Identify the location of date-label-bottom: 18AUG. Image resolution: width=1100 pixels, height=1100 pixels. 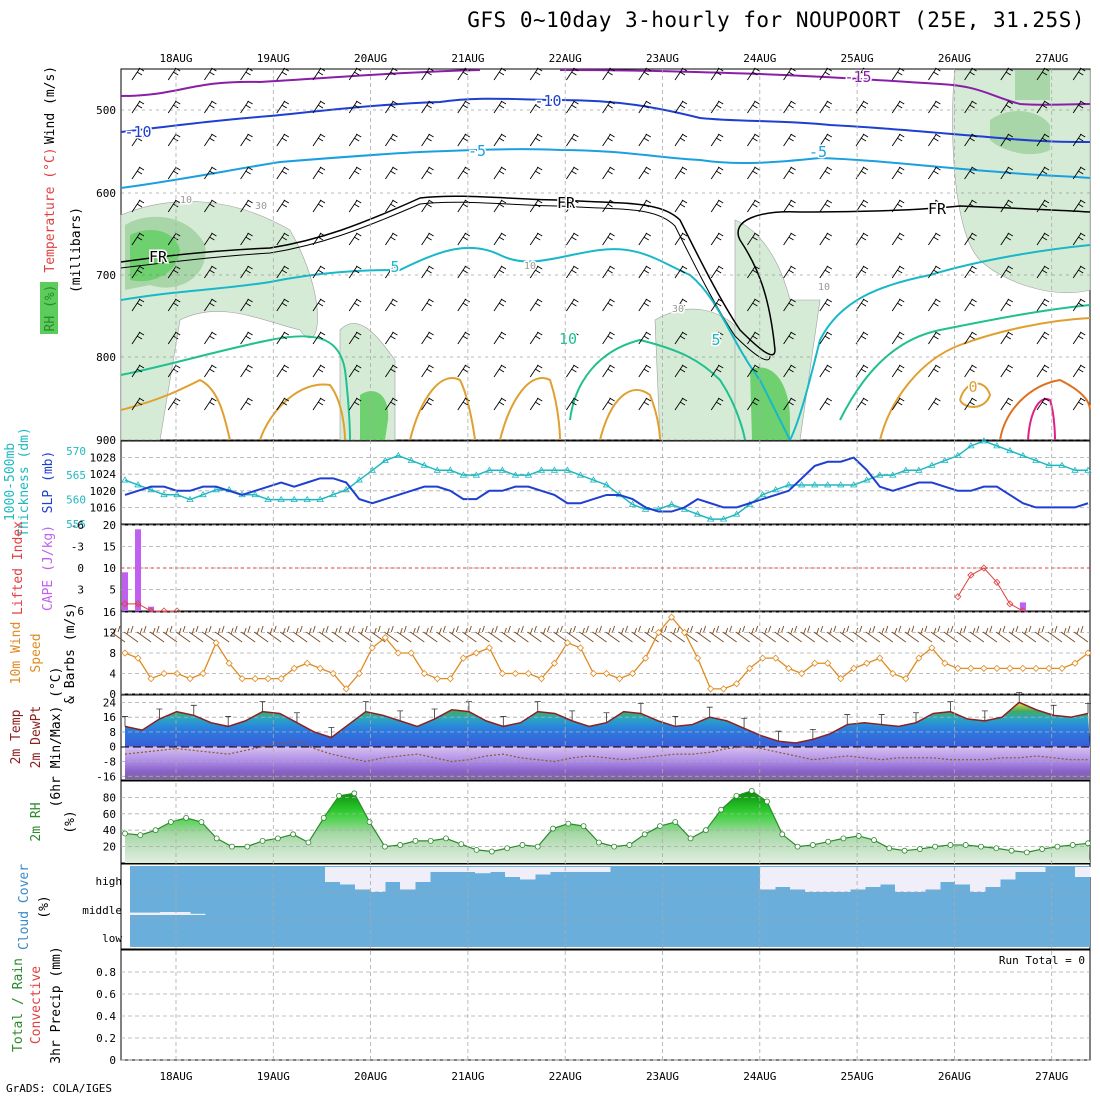
(175, 1076).